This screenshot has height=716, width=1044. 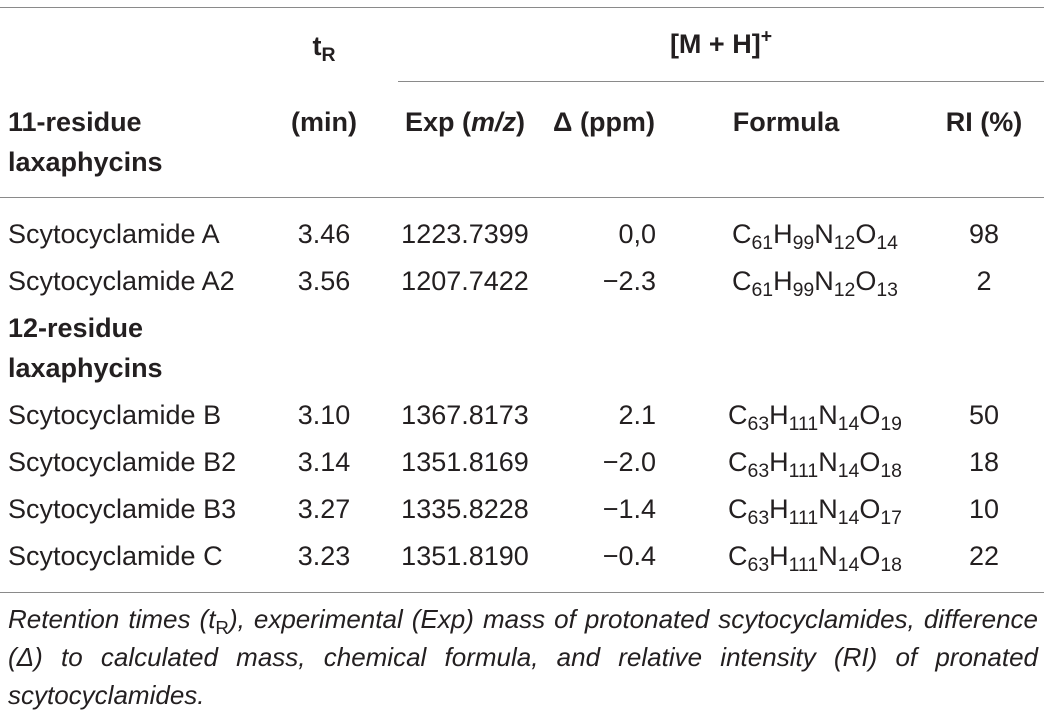 What do you see at coordinates (85, 368) in the screenshot?
I see `section-heading-line2: laxaphycins` at bounding box center [85, 368].